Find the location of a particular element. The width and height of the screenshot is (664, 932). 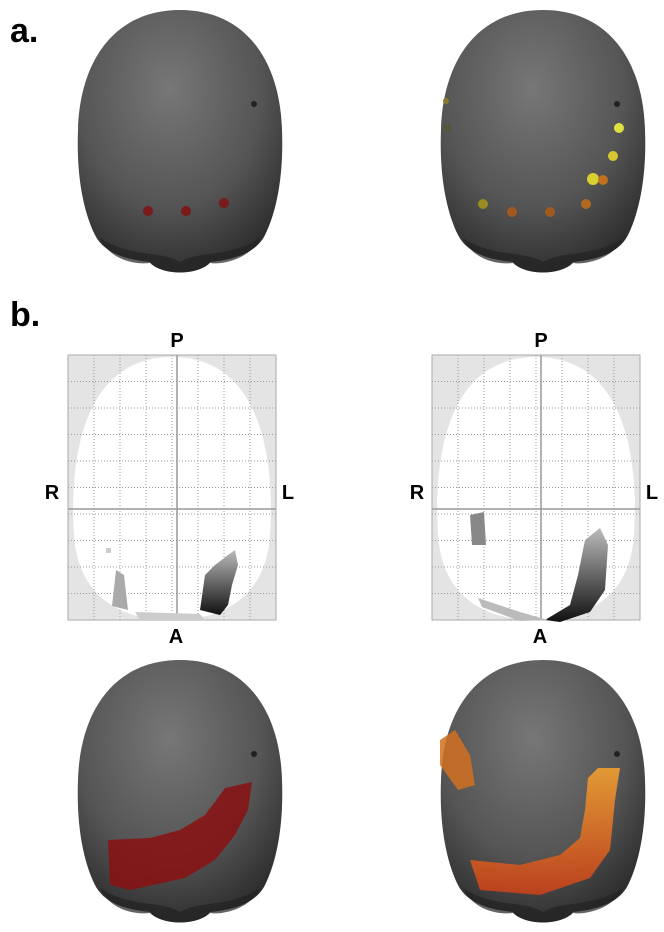

activation-blob is located at coordinates (357, 567).